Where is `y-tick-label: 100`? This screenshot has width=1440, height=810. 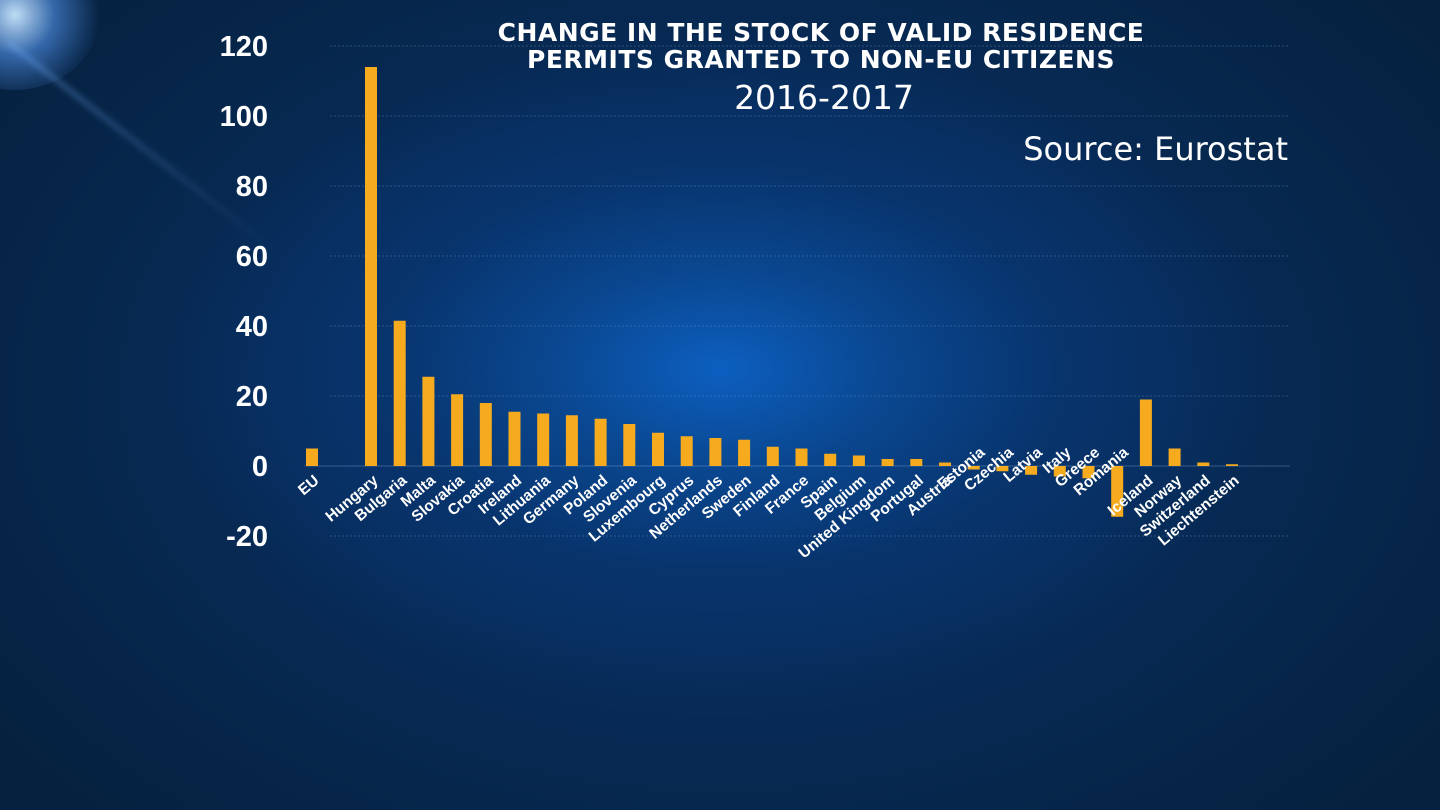 y-tick-label: 100 is located at coordinates (244, 117).